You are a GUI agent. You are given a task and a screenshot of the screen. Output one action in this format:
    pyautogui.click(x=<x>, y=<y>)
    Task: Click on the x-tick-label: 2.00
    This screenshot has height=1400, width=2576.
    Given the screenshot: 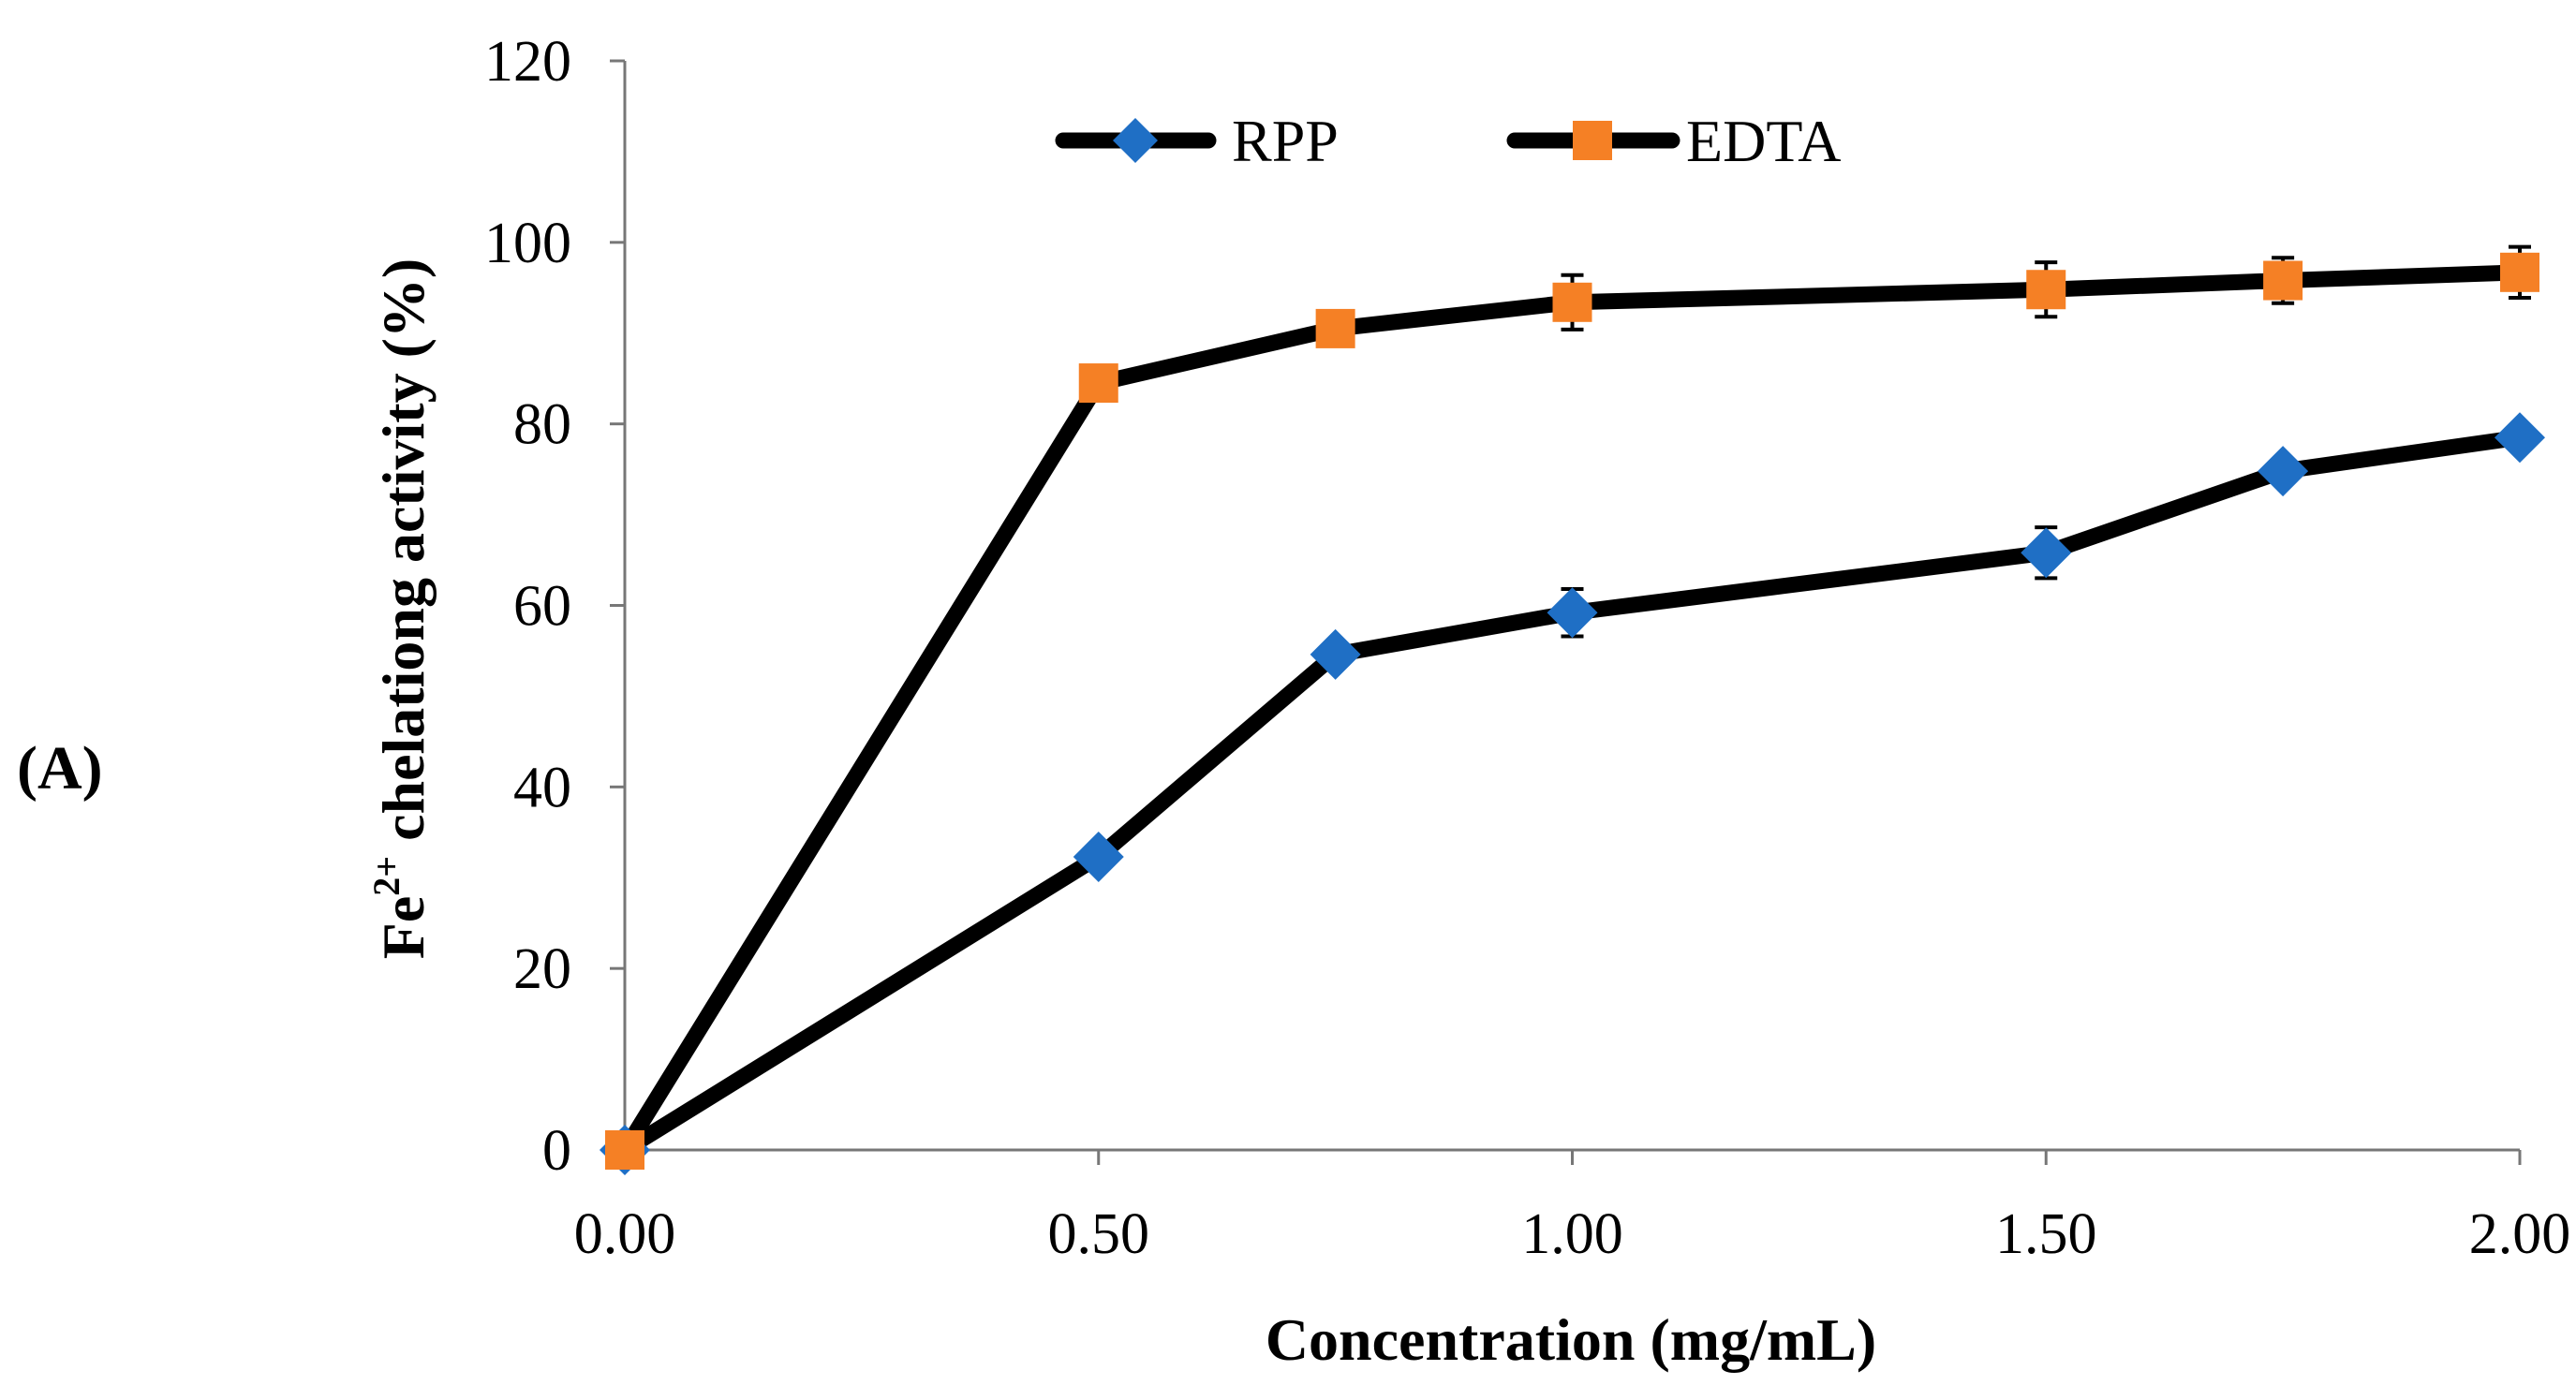 What is the action you would take?
    pyautogui.click(x=2520, y=1234)
    